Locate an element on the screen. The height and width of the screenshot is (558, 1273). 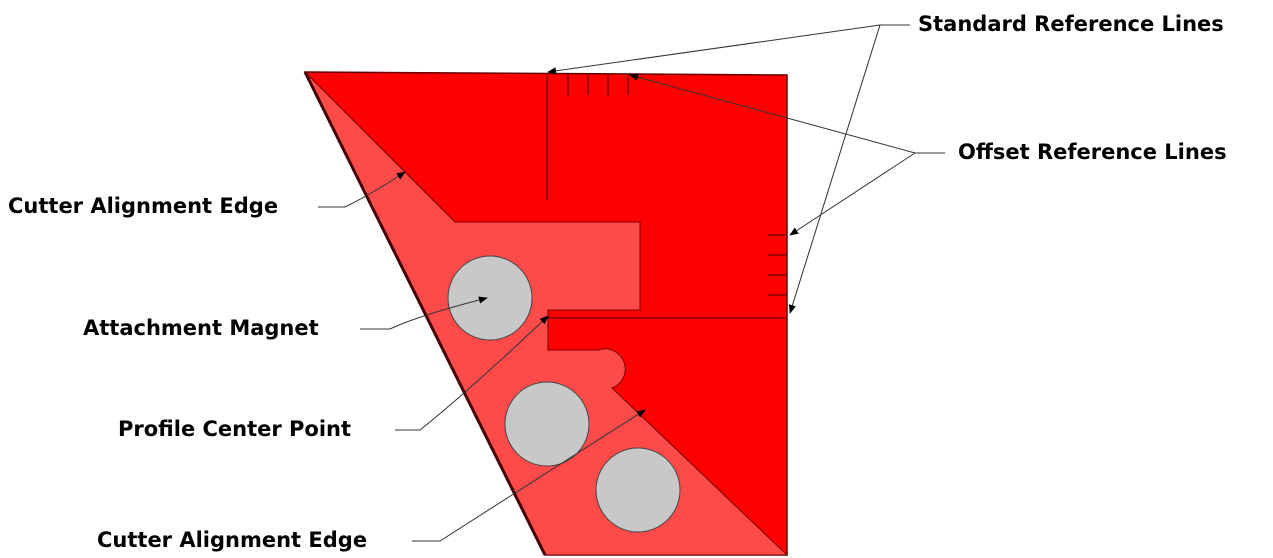
callout: Profile Center Point is located at coordinates (234, 429).